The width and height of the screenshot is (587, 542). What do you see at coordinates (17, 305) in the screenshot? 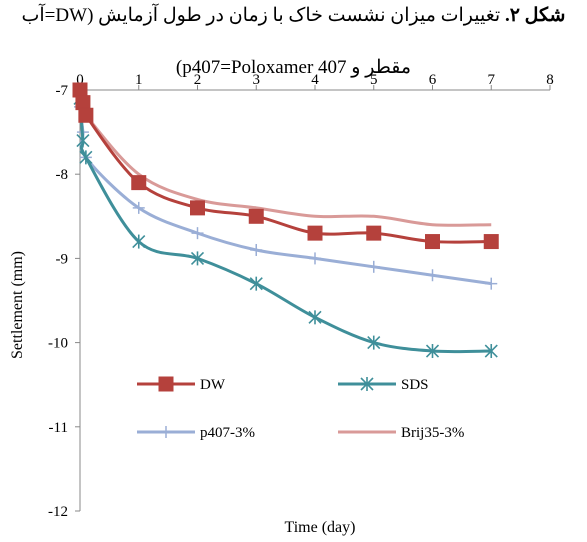
I see `y-axis-title: Settlement (mm)` at bounding box center [17, 305].